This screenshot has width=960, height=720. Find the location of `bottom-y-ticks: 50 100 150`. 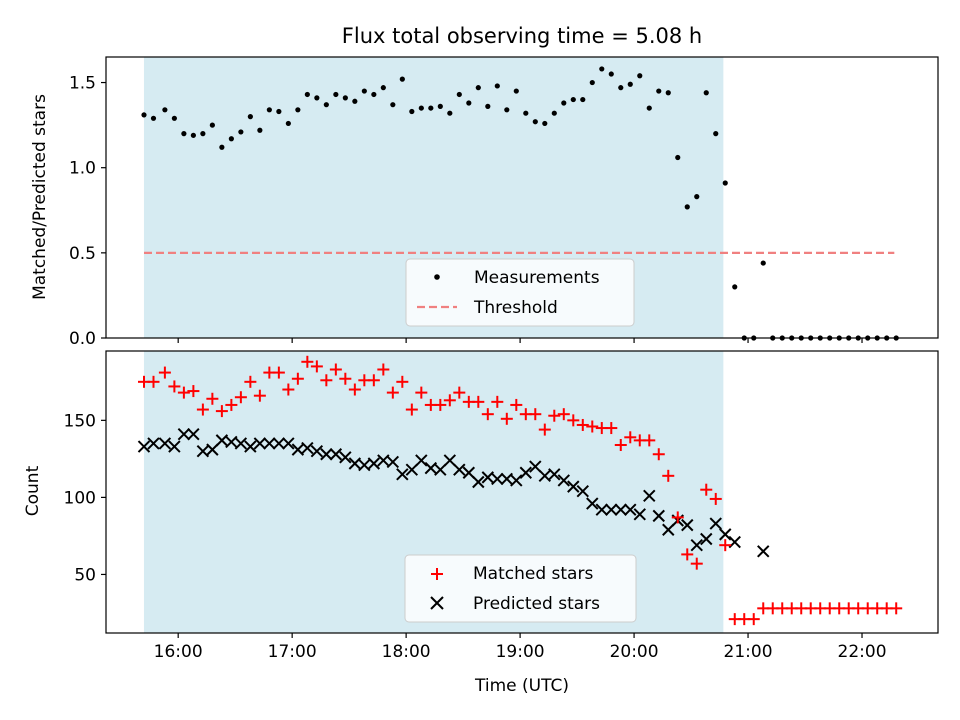

bottom-y-ticks: 50 100 150 is located at coordinates (85, 498).